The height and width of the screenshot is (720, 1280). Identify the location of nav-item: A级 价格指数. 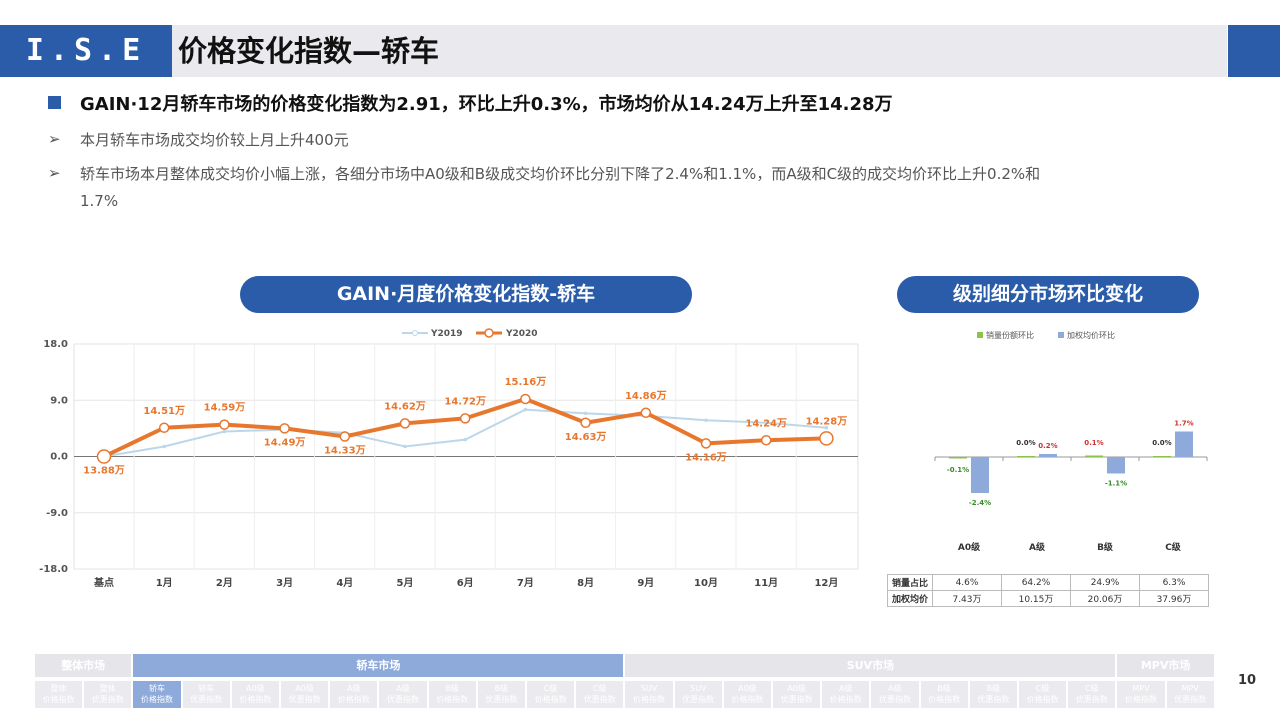
(354, 694).